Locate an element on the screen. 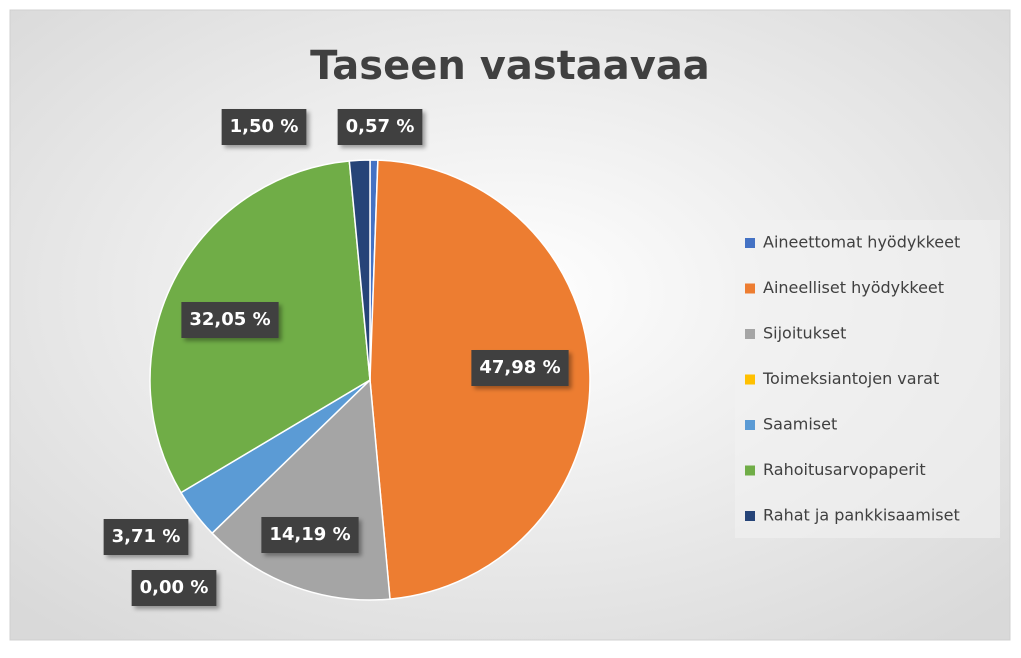 This screenshot has width=1021, height=658. legend-label: Aineelliset hyödykkeet is located at coordinates (853, 287).